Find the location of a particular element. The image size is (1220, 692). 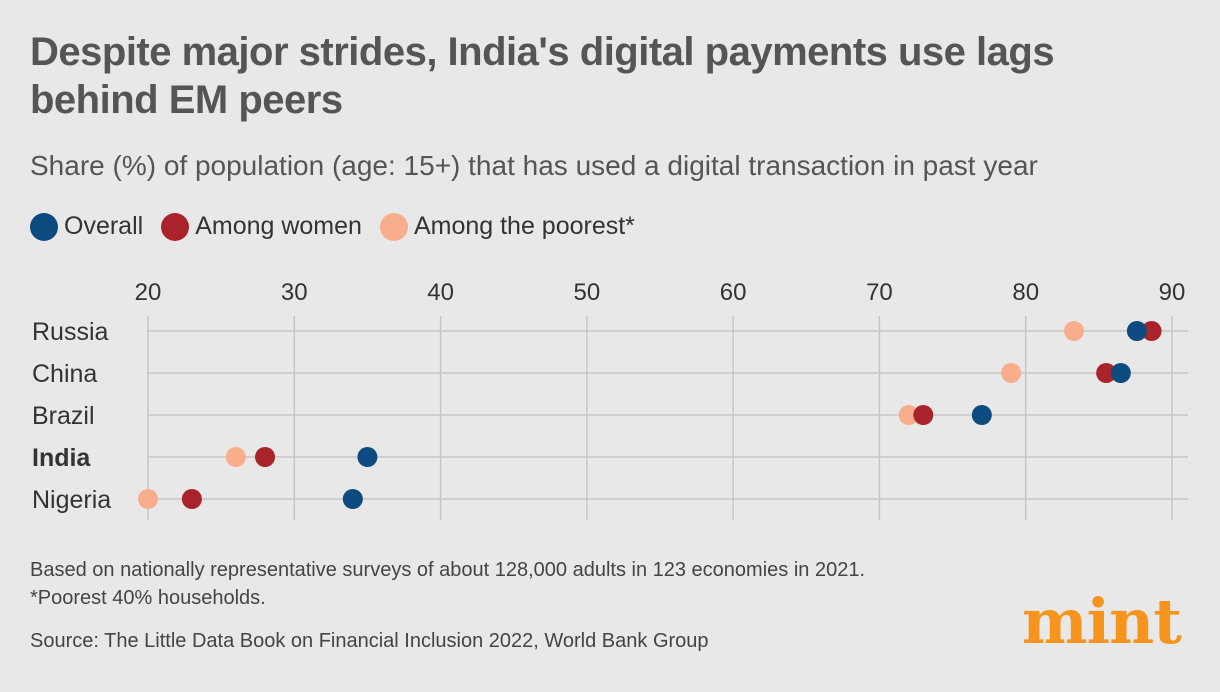

category-label-india: India is located at coordinates (61, 458).